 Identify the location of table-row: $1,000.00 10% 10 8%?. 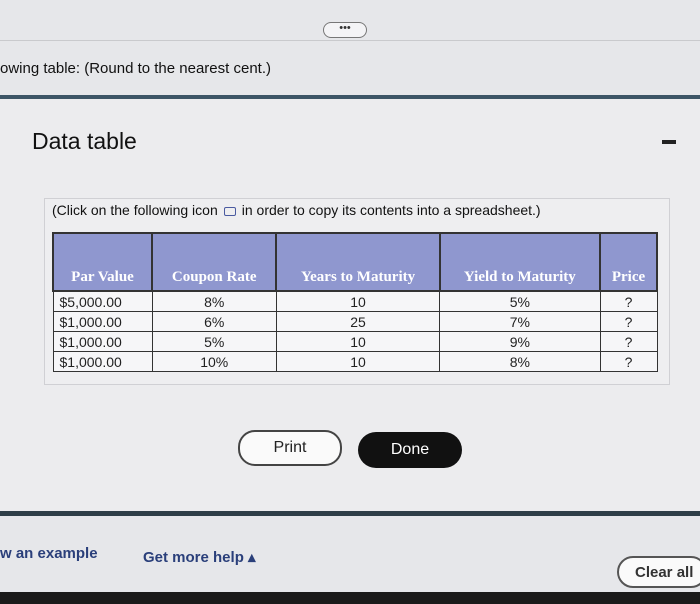
(355, 361).